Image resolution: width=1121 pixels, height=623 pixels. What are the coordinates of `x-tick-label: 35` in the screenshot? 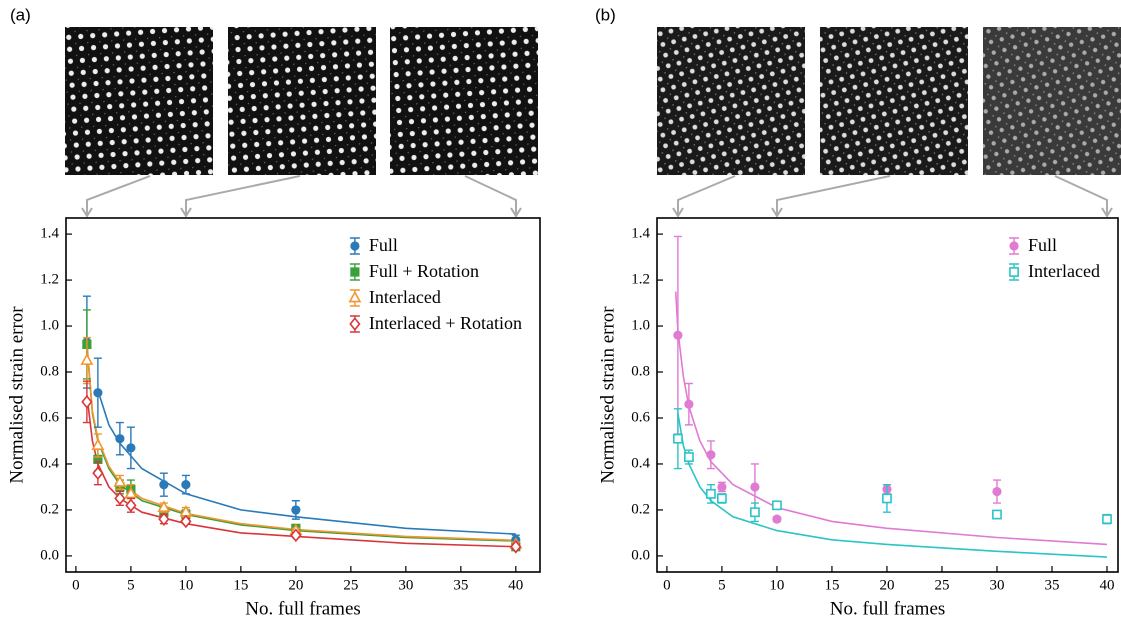 It's located at (1051, 585).